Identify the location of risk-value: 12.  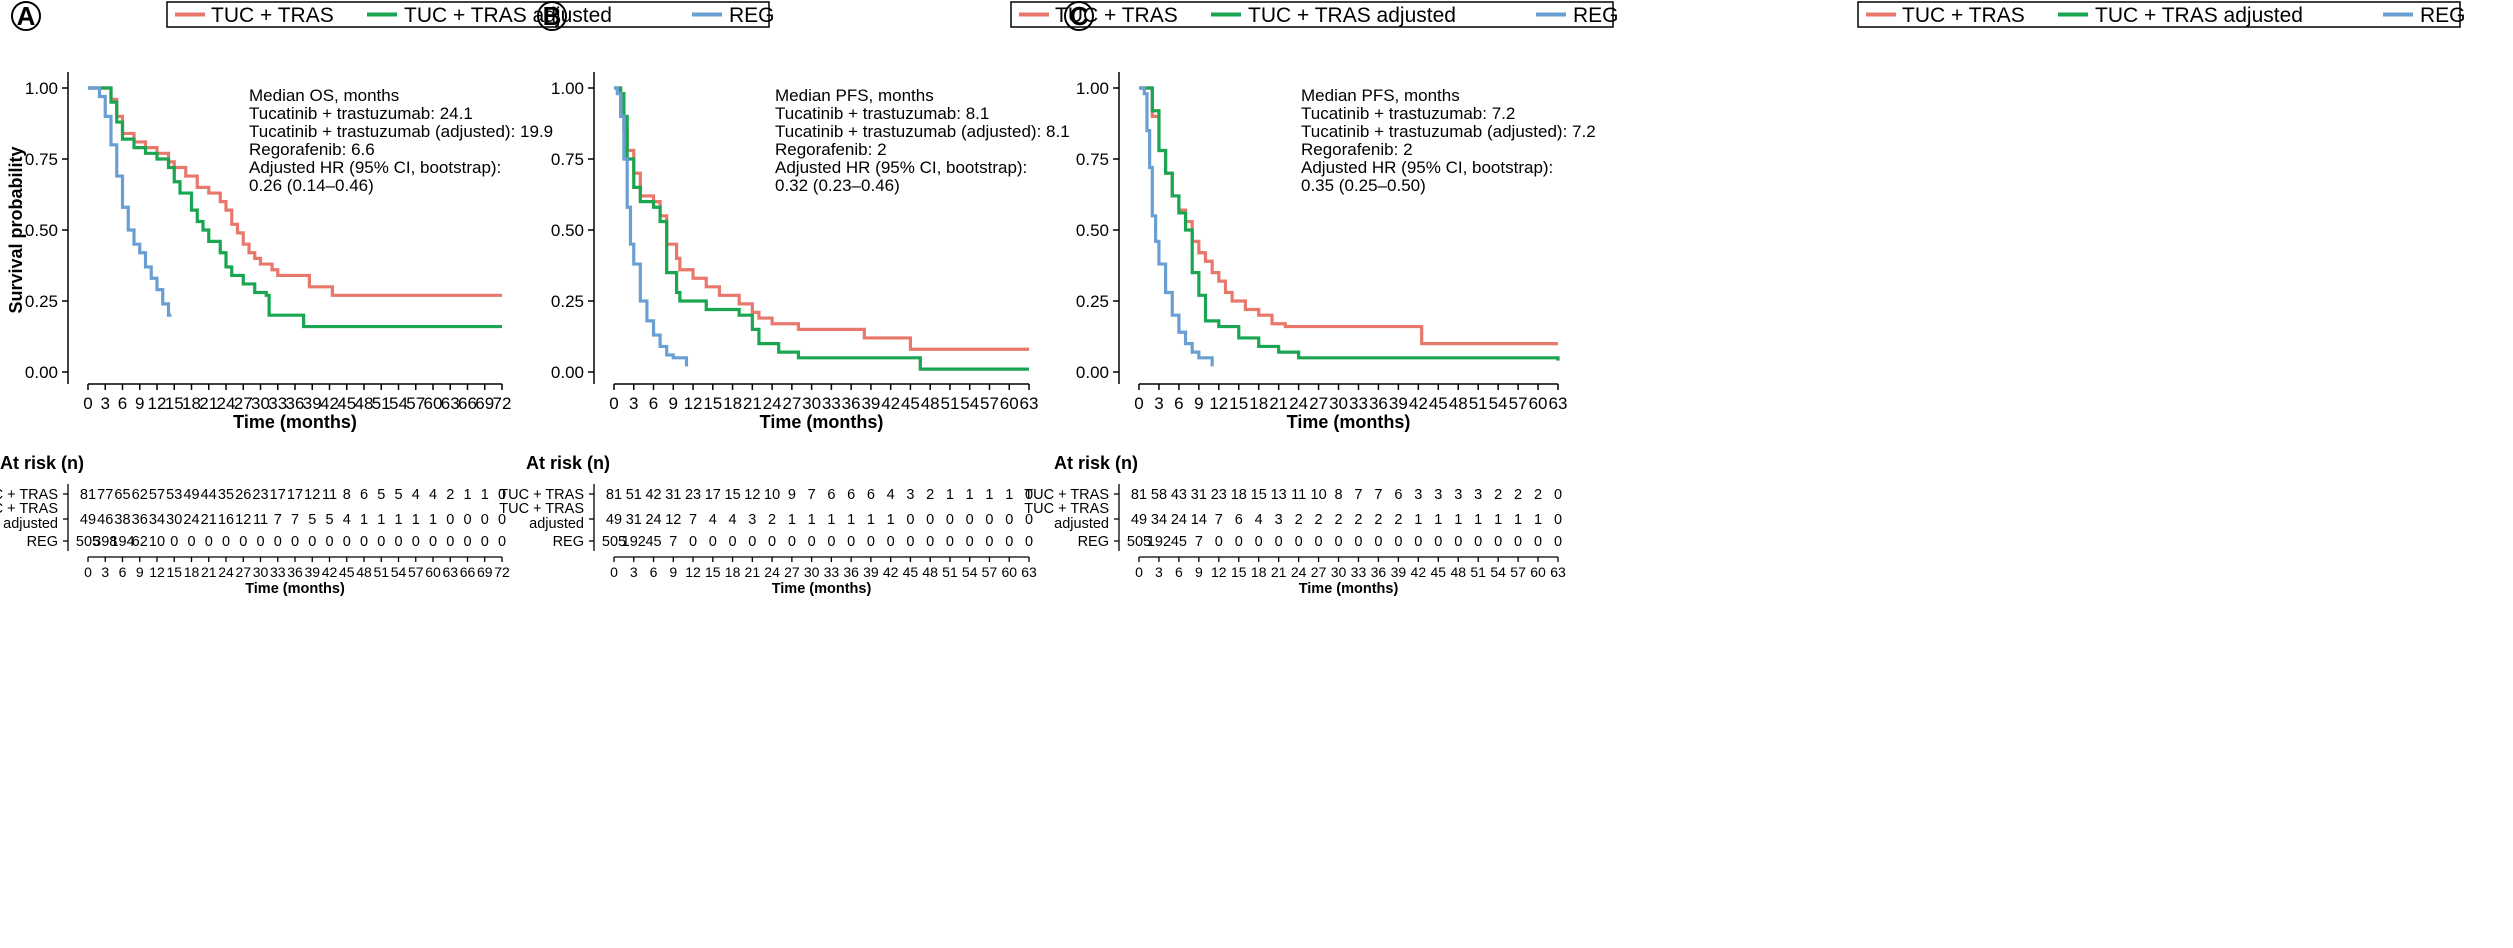
(243, 520).